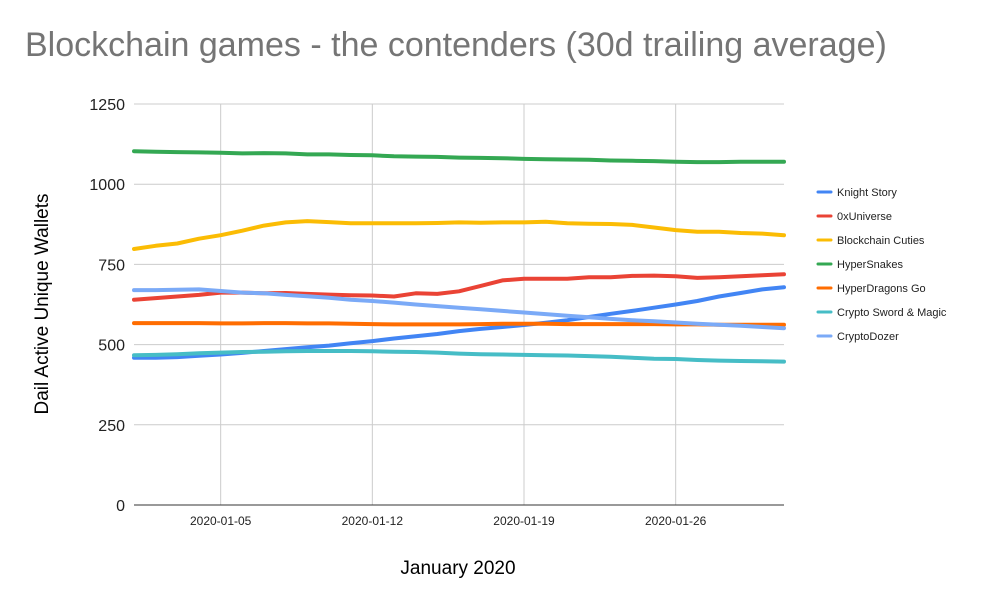 This screenshot has width=986, height=609. Describe the element at coordinates (459, 356) in the screenshot. I see `series-line-crypto-sword-magic` at that location.